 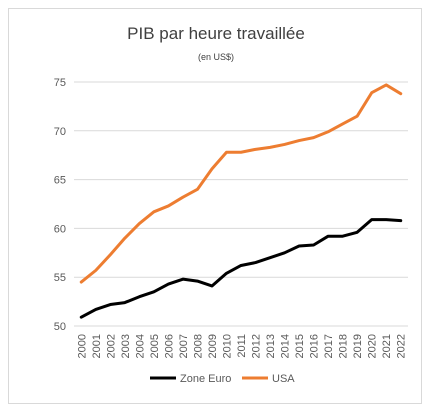 I want to click on y-tick-label: 60, so click(x=60, y=229).